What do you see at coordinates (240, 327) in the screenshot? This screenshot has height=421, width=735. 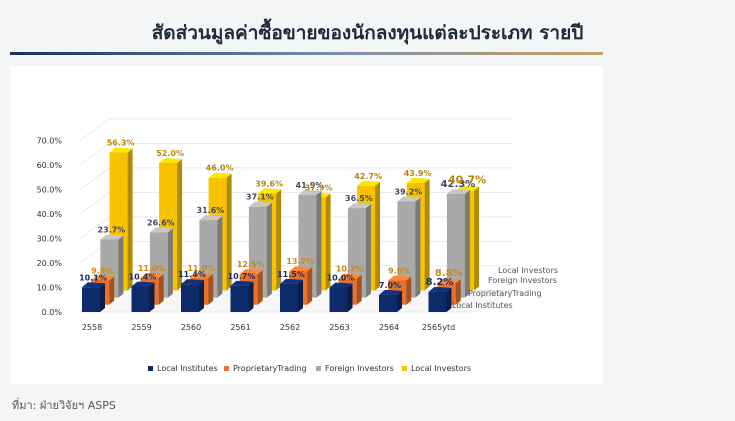 I see `x-tick-label: 2561` at bounding box center [240, 327].